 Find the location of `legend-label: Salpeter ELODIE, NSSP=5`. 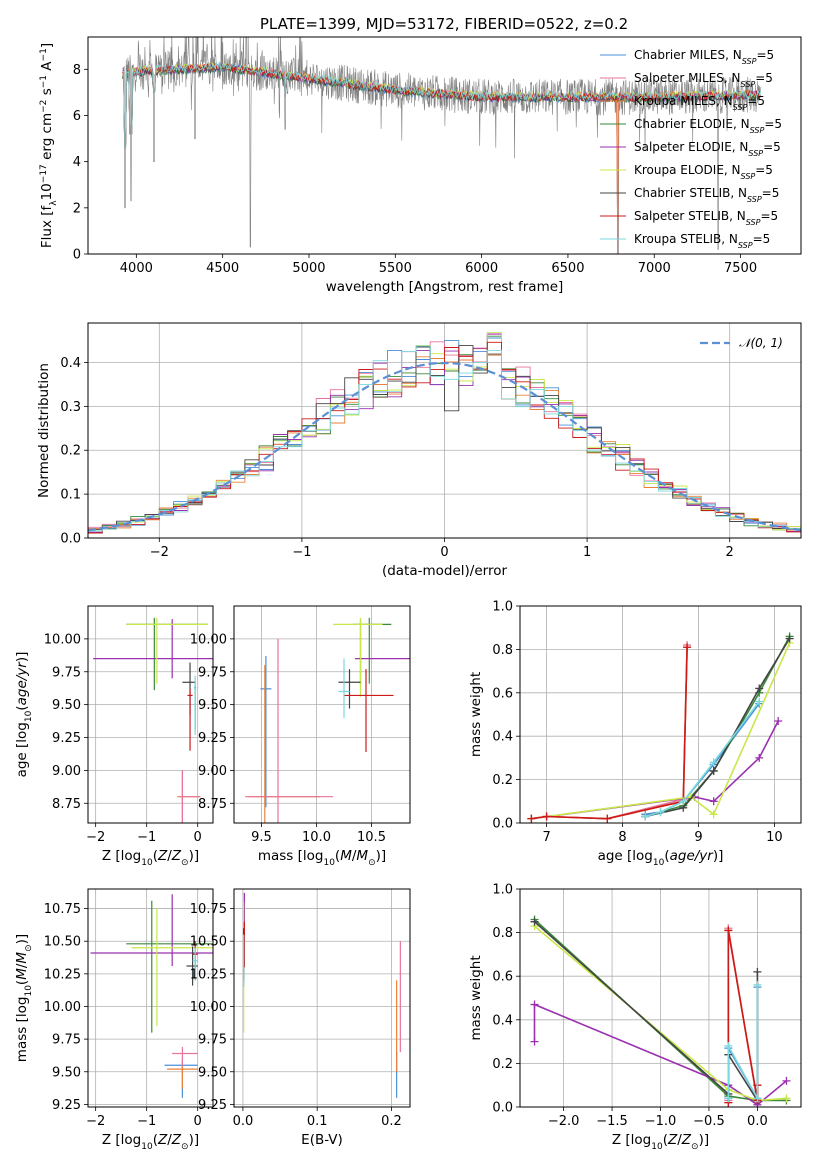

legend-label: Salpeter ELODIE, NSSP=5 is located at coordinates (707, 149).